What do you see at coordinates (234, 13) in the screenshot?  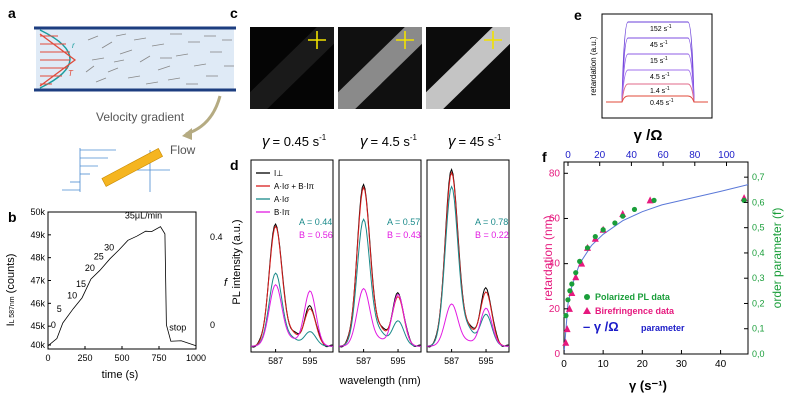 I see `panel-c-letter: c` at bounding box center [234, 13].